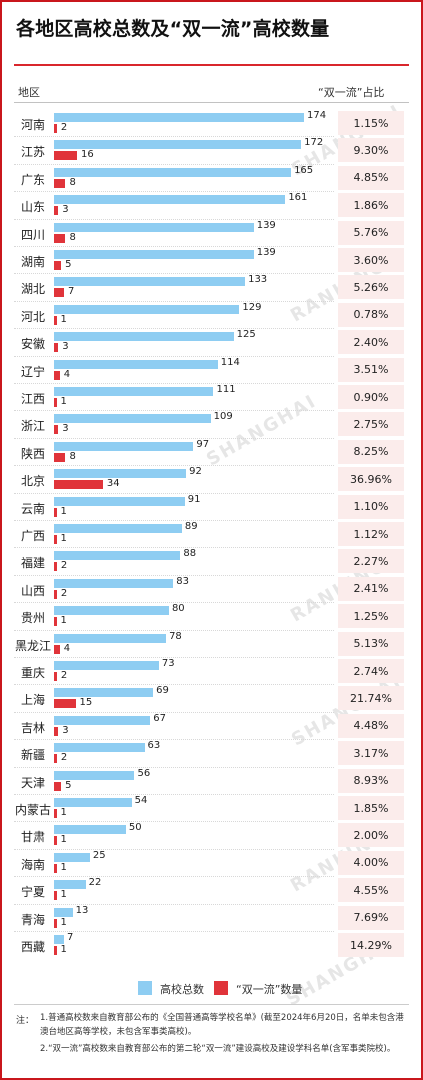  I want to click on region-label: 山西, so click(32, 590).